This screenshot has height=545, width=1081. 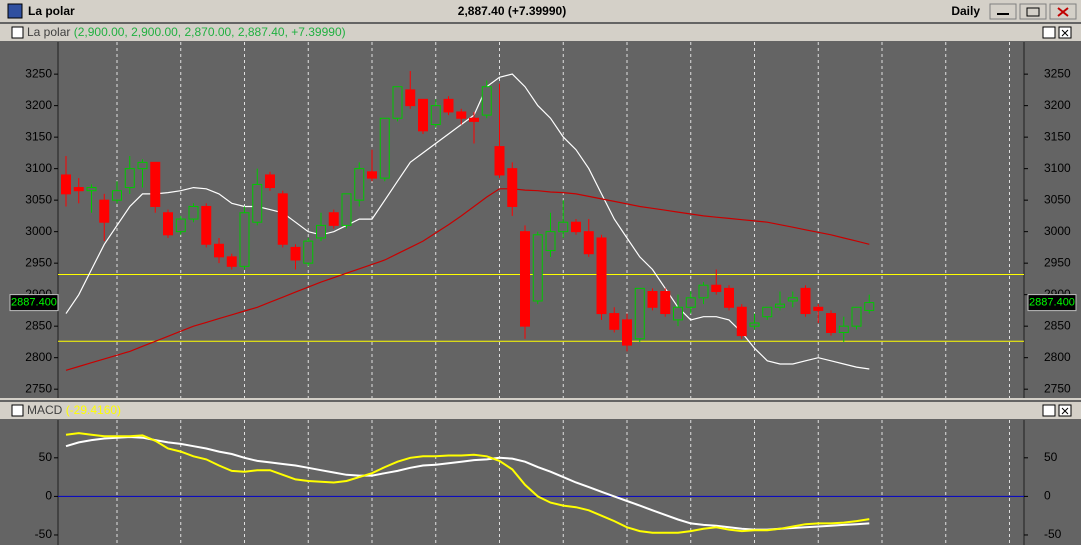 I want to click on minimize-button, so click(x=1003, y=11).